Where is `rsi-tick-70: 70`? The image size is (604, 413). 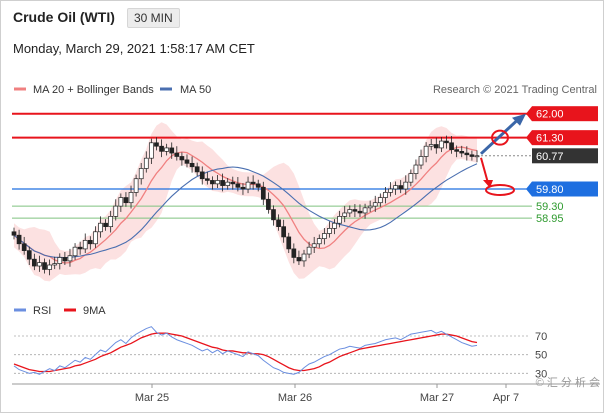
rsi-tick-70: 70 is located at coordinates (541, 337).